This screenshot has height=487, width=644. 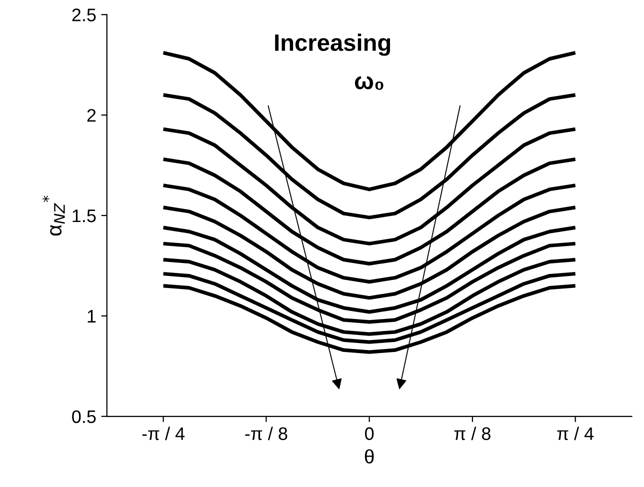 I want to click on y-axis-title: α$_{NZ}$$^{*}$, so click(x=53, y=216).